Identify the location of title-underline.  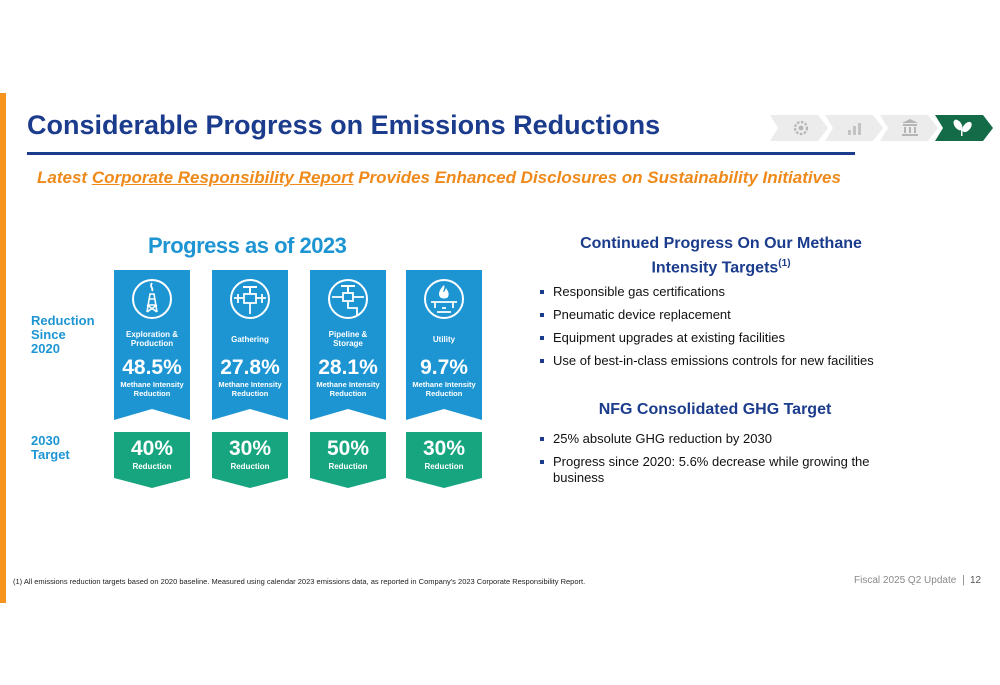
(441, 153).